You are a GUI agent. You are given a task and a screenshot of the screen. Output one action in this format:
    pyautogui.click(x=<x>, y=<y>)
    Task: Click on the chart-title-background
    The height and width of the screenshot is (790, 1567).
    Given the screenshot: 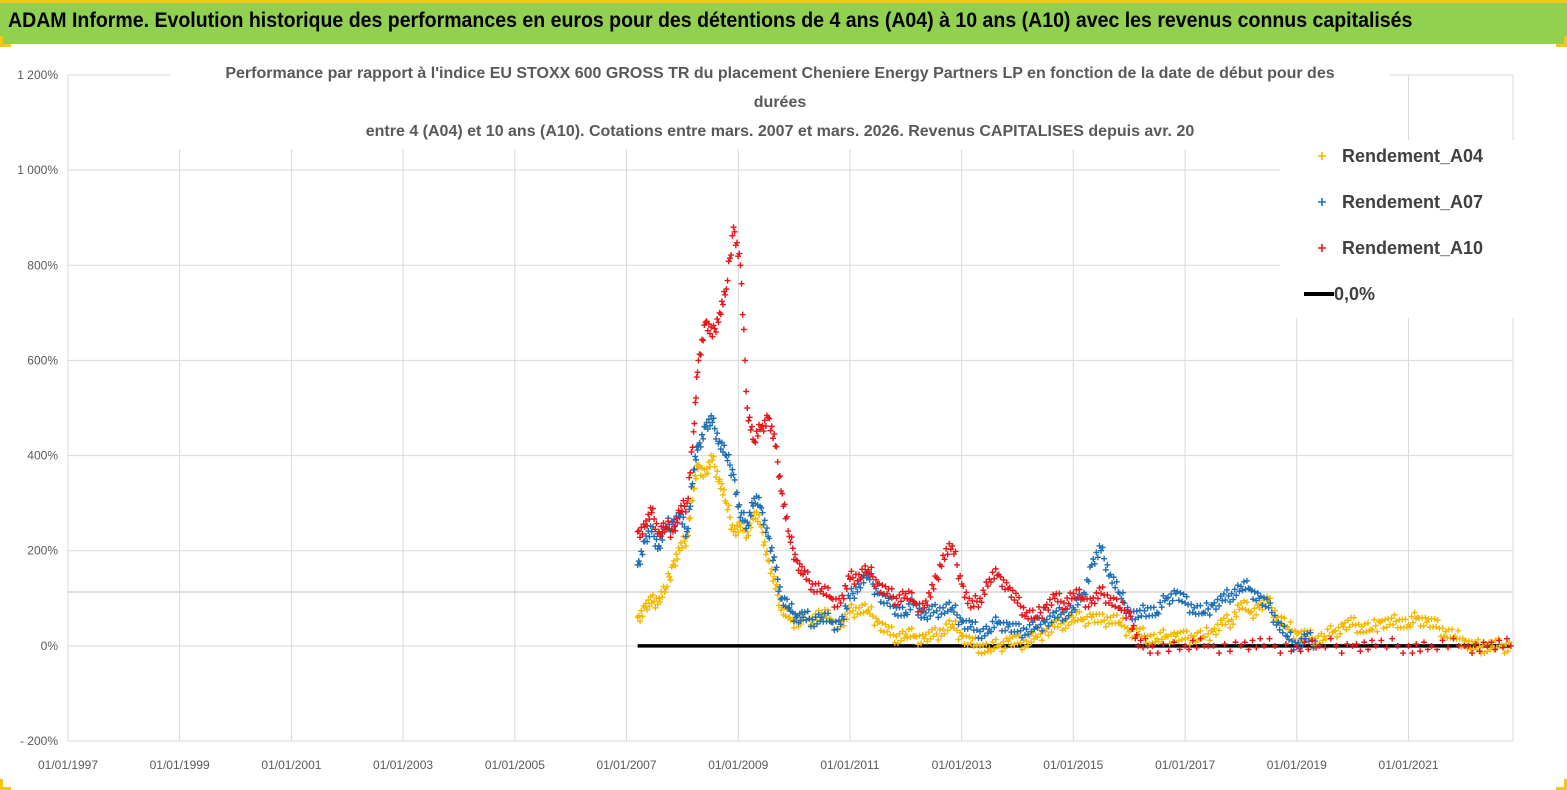 What is the action you would take?
    pyautogui.click(x=780, y=101)
    